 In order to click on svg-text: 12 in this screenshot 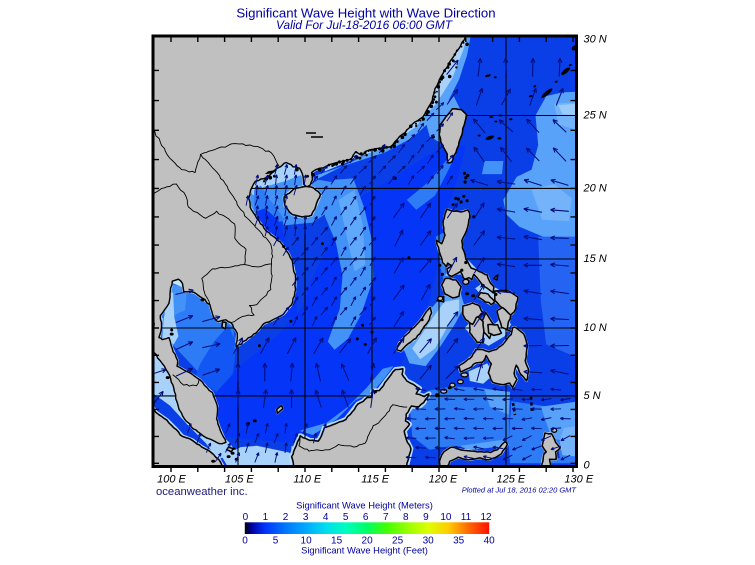, I will do `click(486, 517)`.